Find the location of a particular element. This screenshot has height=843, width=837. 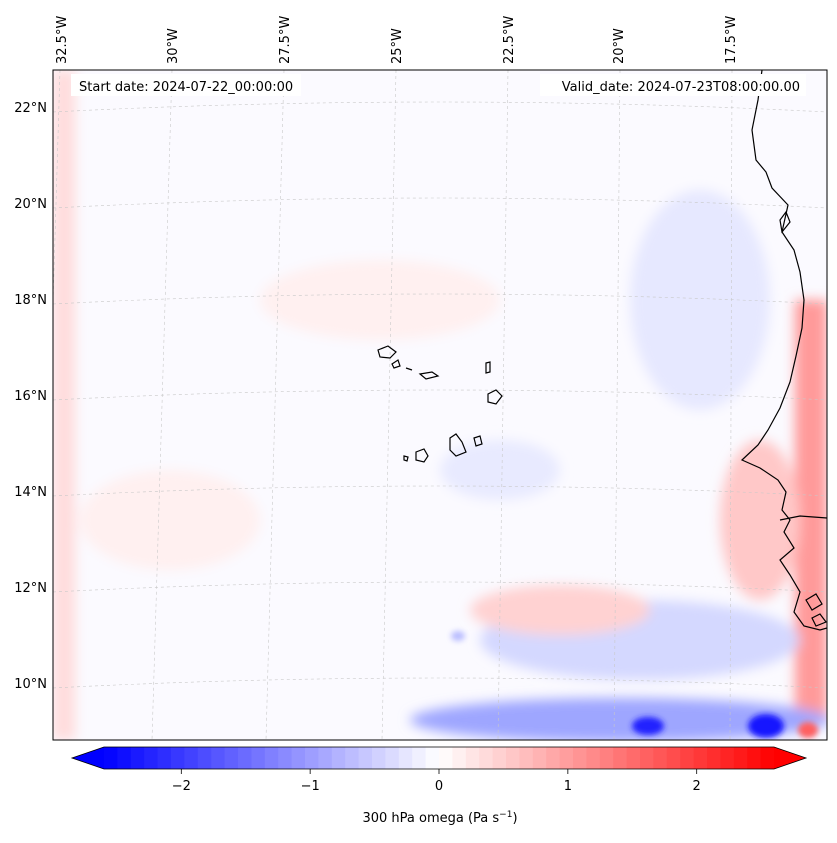

lon-label-20w: 20°W is located at coordinates (619, 46).